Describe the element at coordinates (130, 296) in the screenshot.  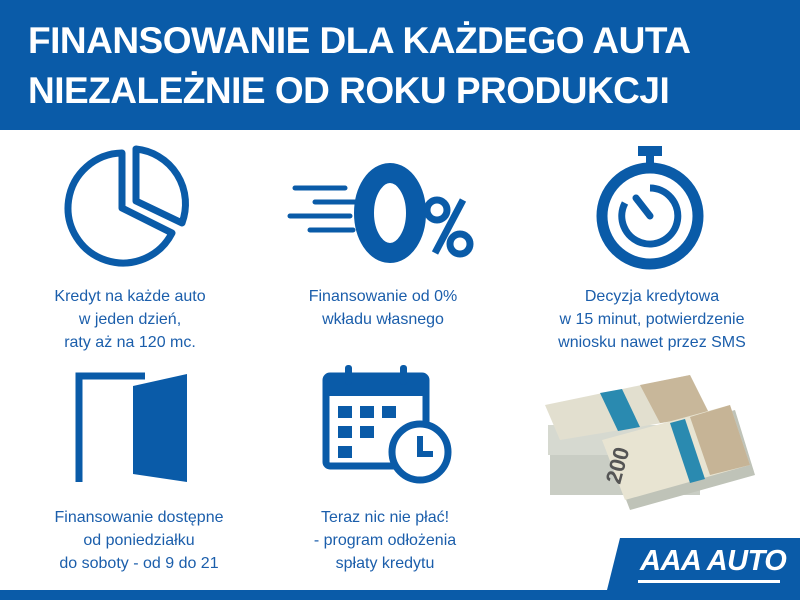
I see `caption-line: Kredyt na każde auto` at that location.